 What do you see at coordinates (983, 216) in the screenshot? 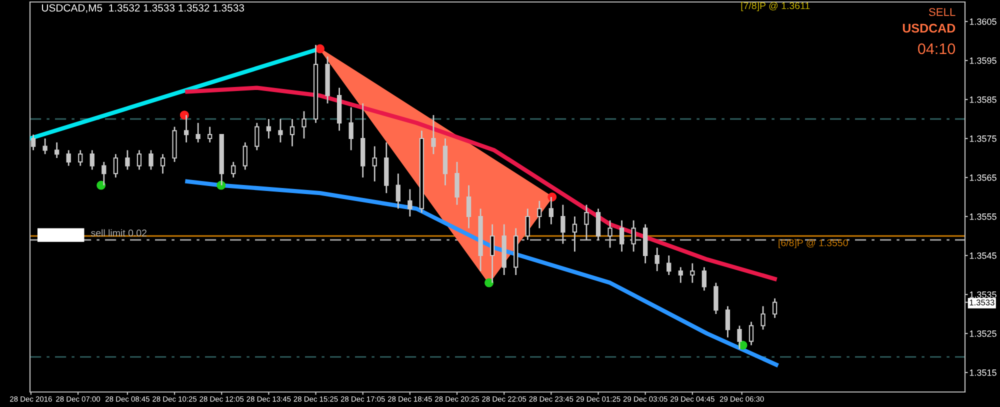
I see `y-tick-label: 1.3555` at bounding box center [983, 216].